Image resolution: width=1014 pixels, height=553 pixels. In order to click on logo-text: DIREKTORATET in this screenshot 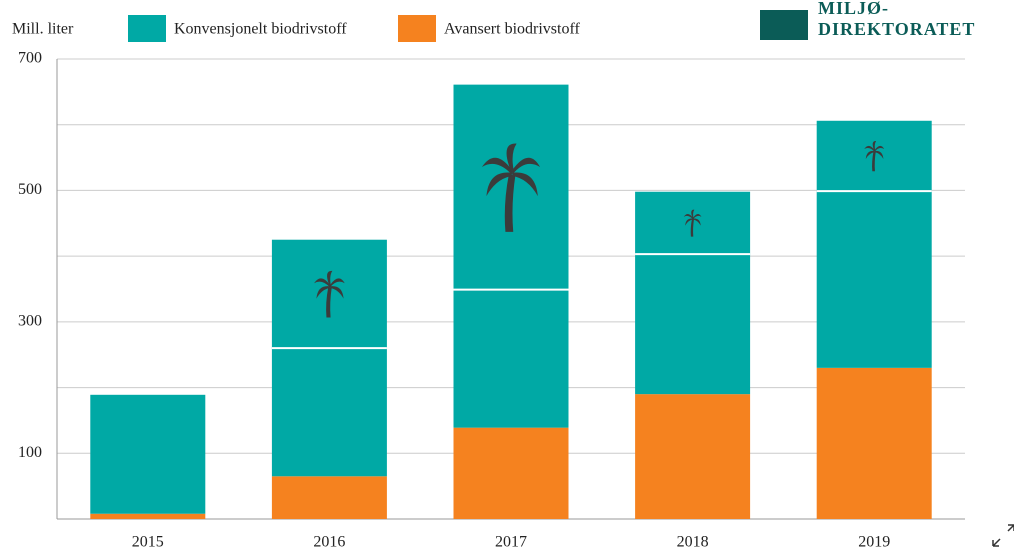, I will do `click(896, 29)`.